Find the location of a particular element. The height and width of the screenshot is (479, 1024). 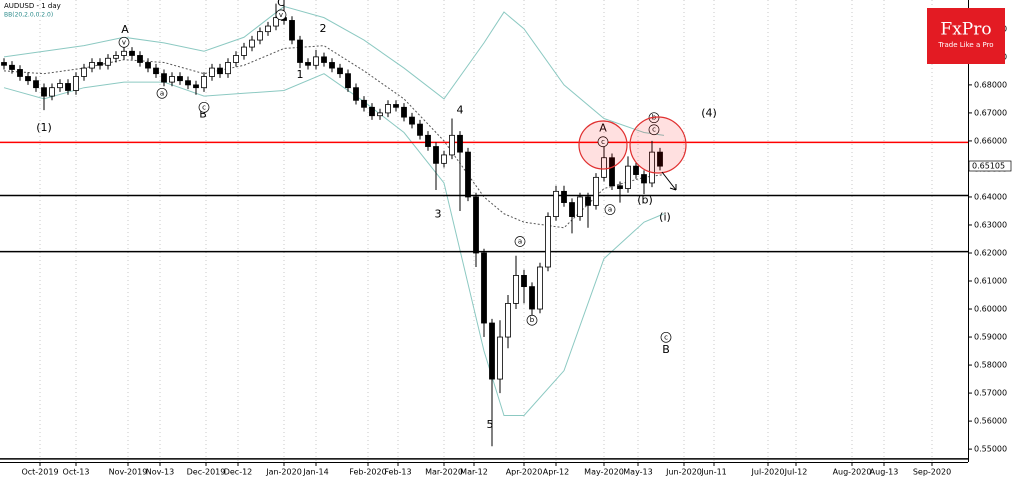

x-tick-label: Jan-2020 is located at coordinates (283, 472).